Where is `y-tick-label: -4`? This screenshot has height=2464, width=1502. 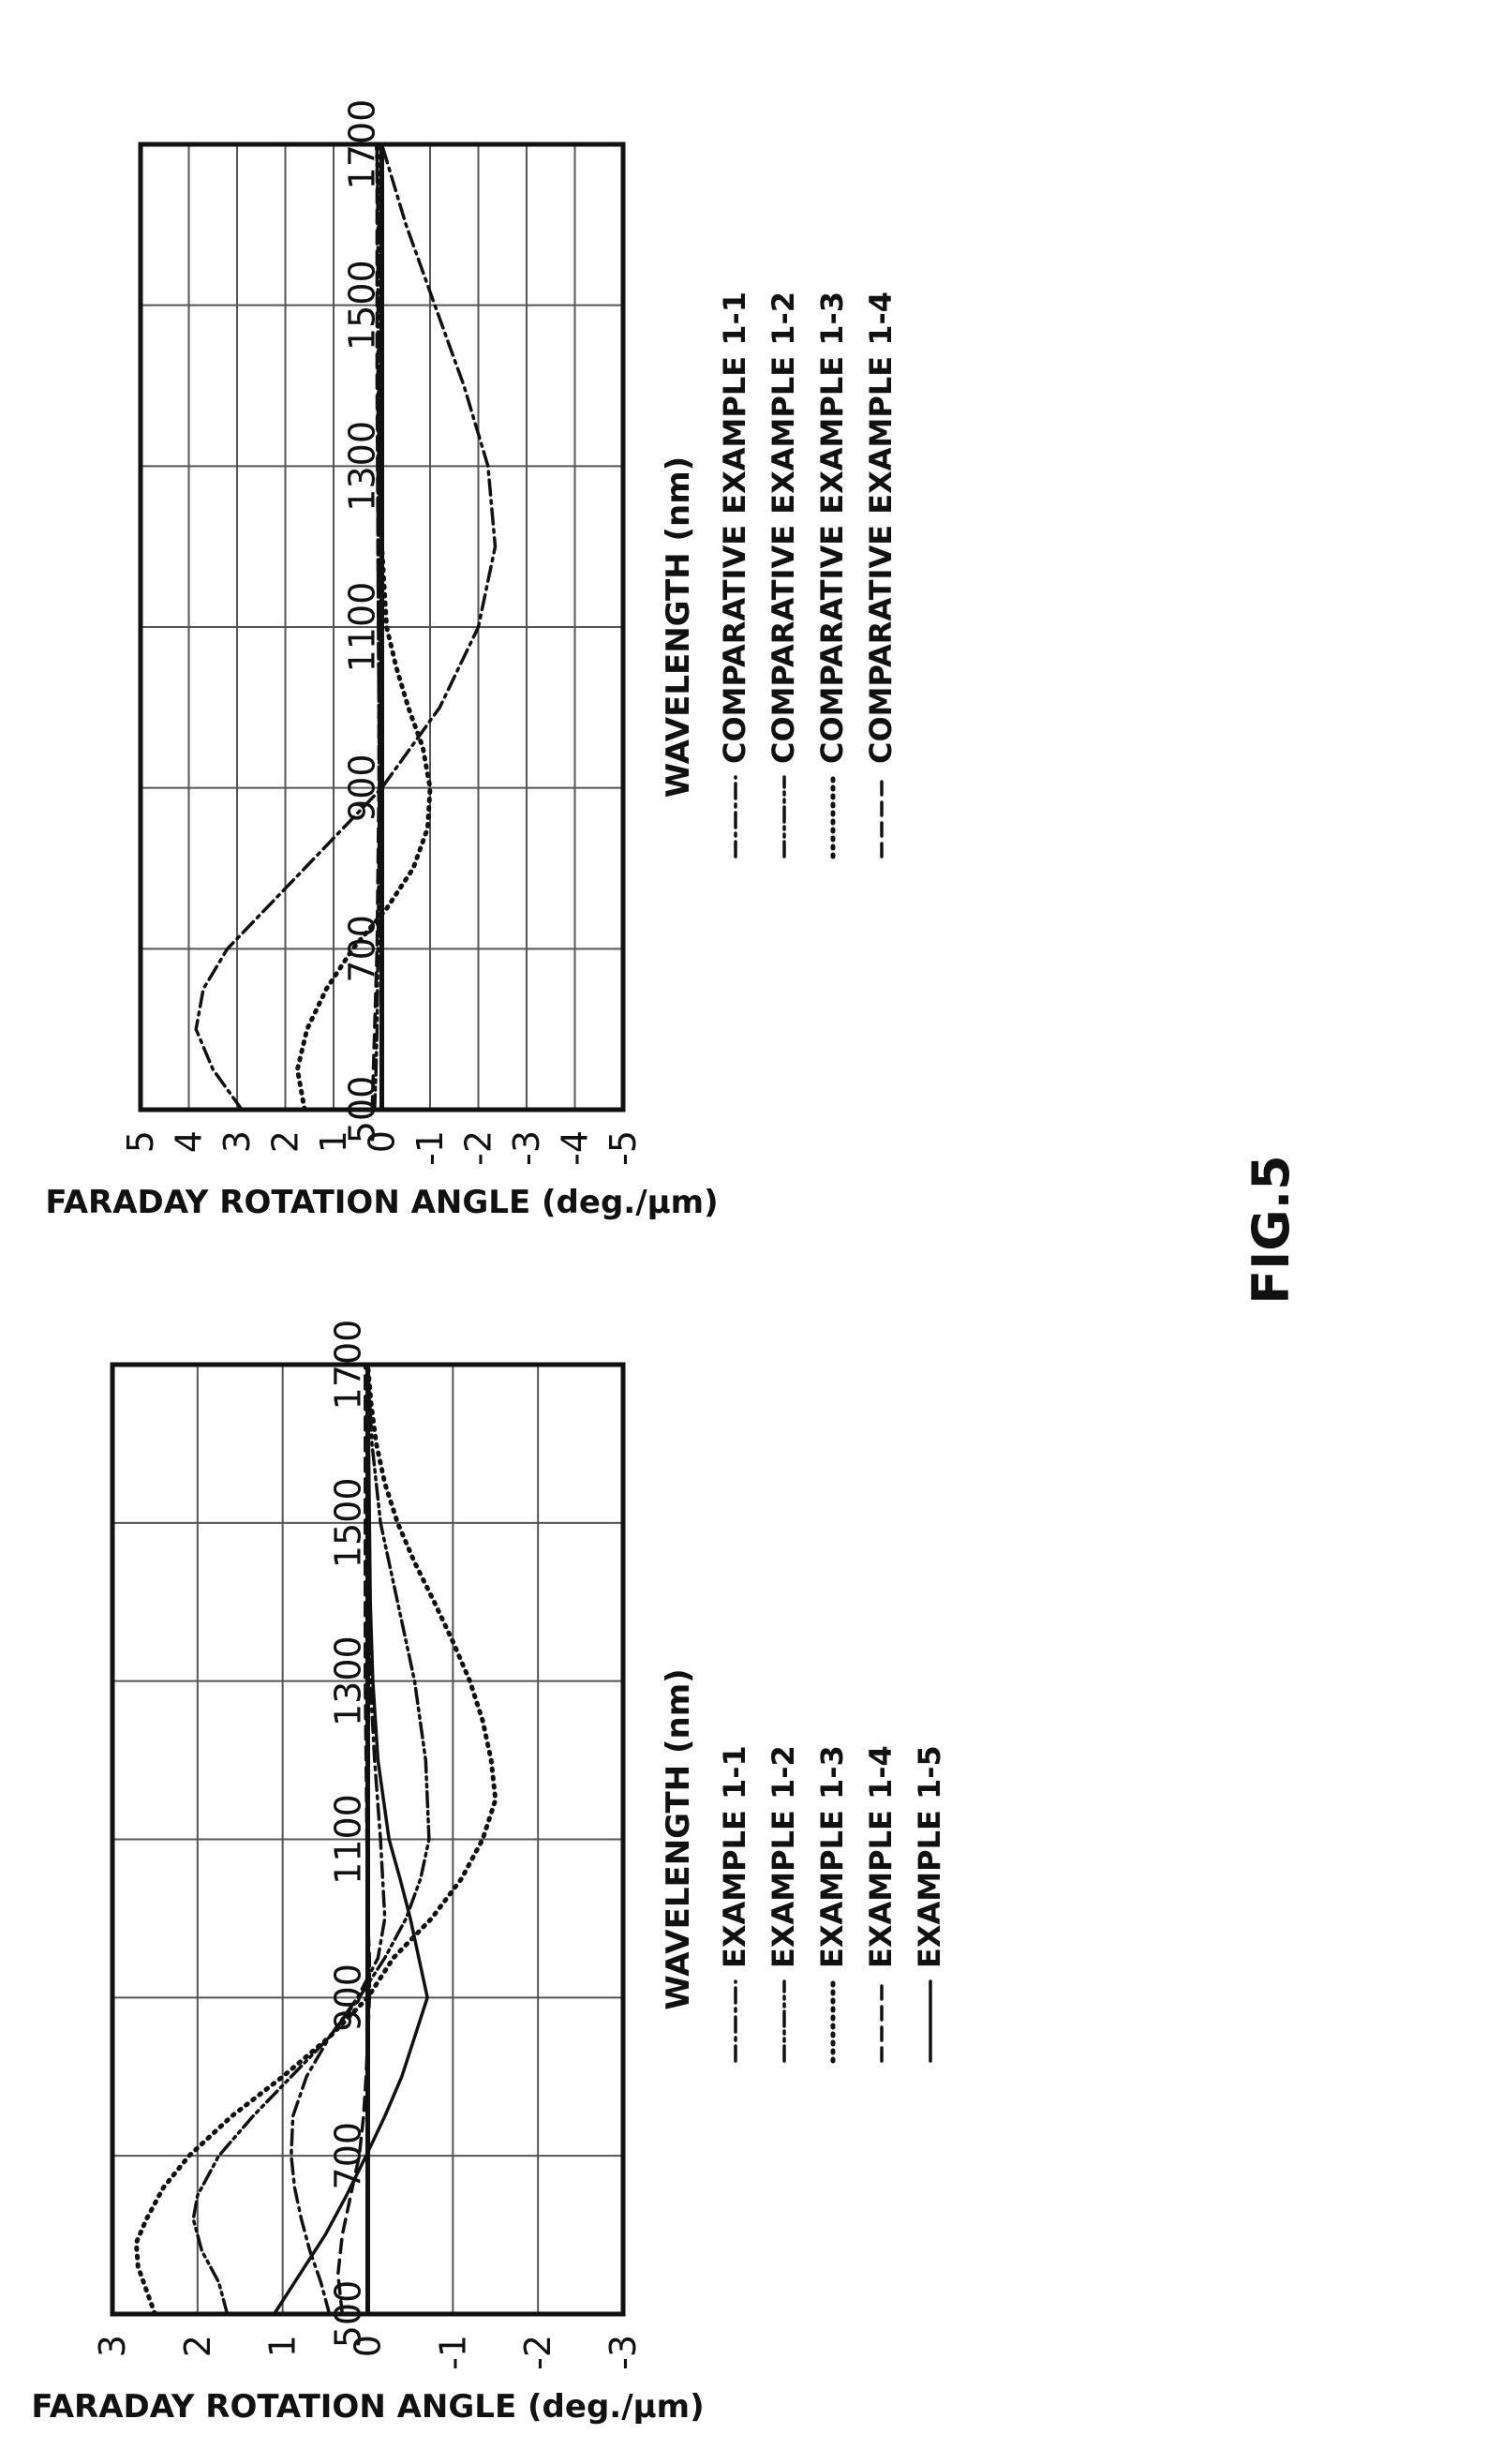 y-tick-label: -4 is located at coordinates (575, 1148).